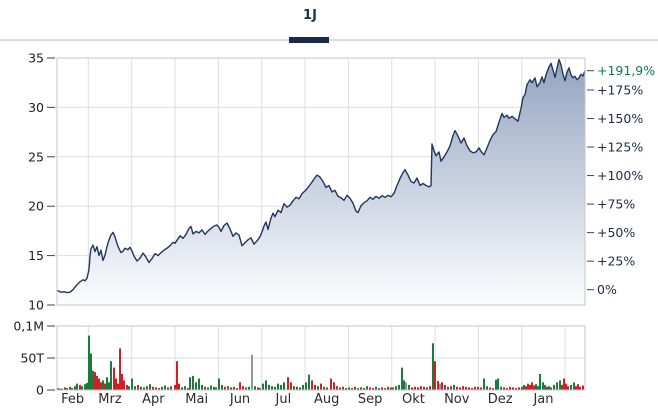  What do you see at coordinates (326, 399) in the screenshot?
I see `month-label: Aug` at bounding box center [326, 399].